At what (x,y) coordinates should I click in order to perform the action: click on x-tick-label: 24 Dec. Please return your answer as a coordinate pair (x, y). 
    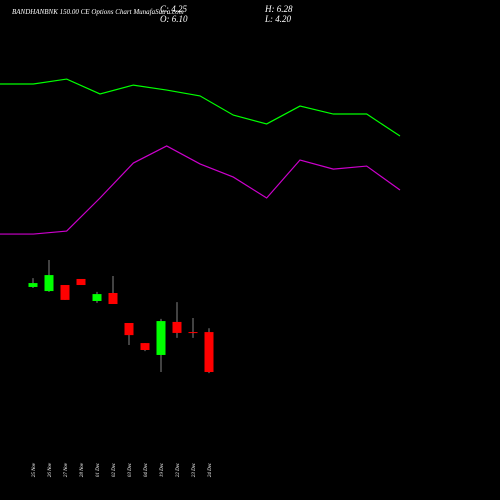
    Looking at the image, I should click on (210, 469).